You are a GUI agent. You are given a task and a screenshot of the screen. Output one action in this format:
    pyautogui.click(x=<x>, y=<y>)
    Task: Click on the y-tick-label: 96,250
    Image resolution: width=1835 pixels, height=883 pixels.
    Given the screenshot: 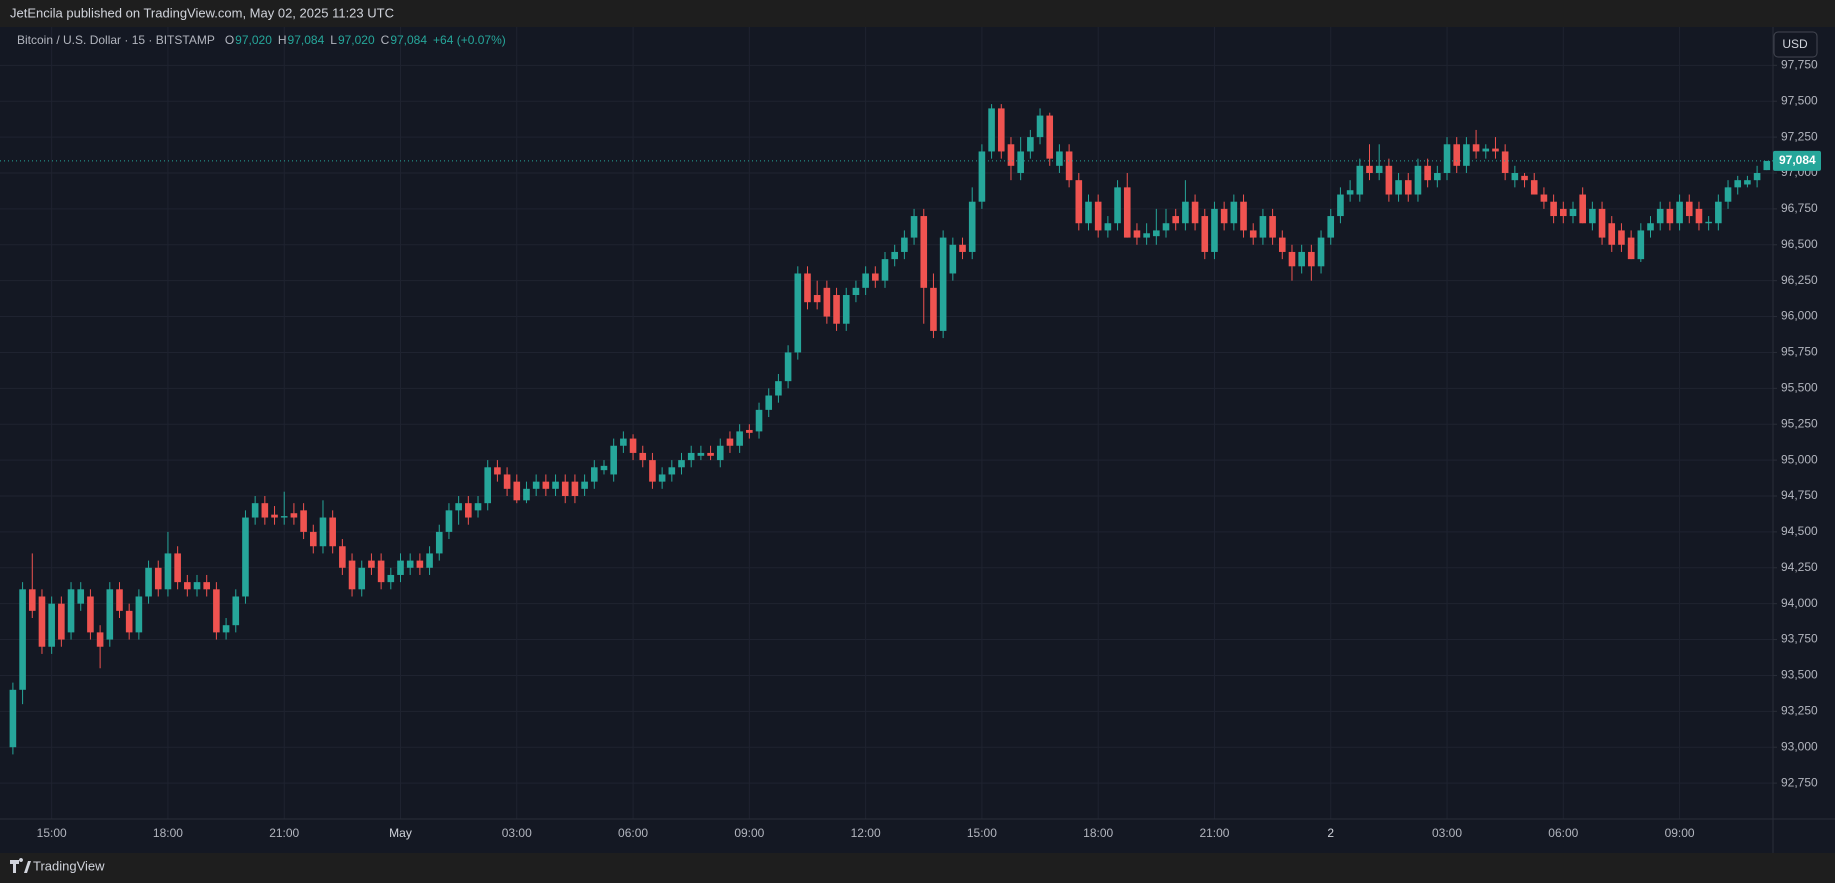 What is the action you would take?
    pyautogui.click(x=1799, y=280)
    